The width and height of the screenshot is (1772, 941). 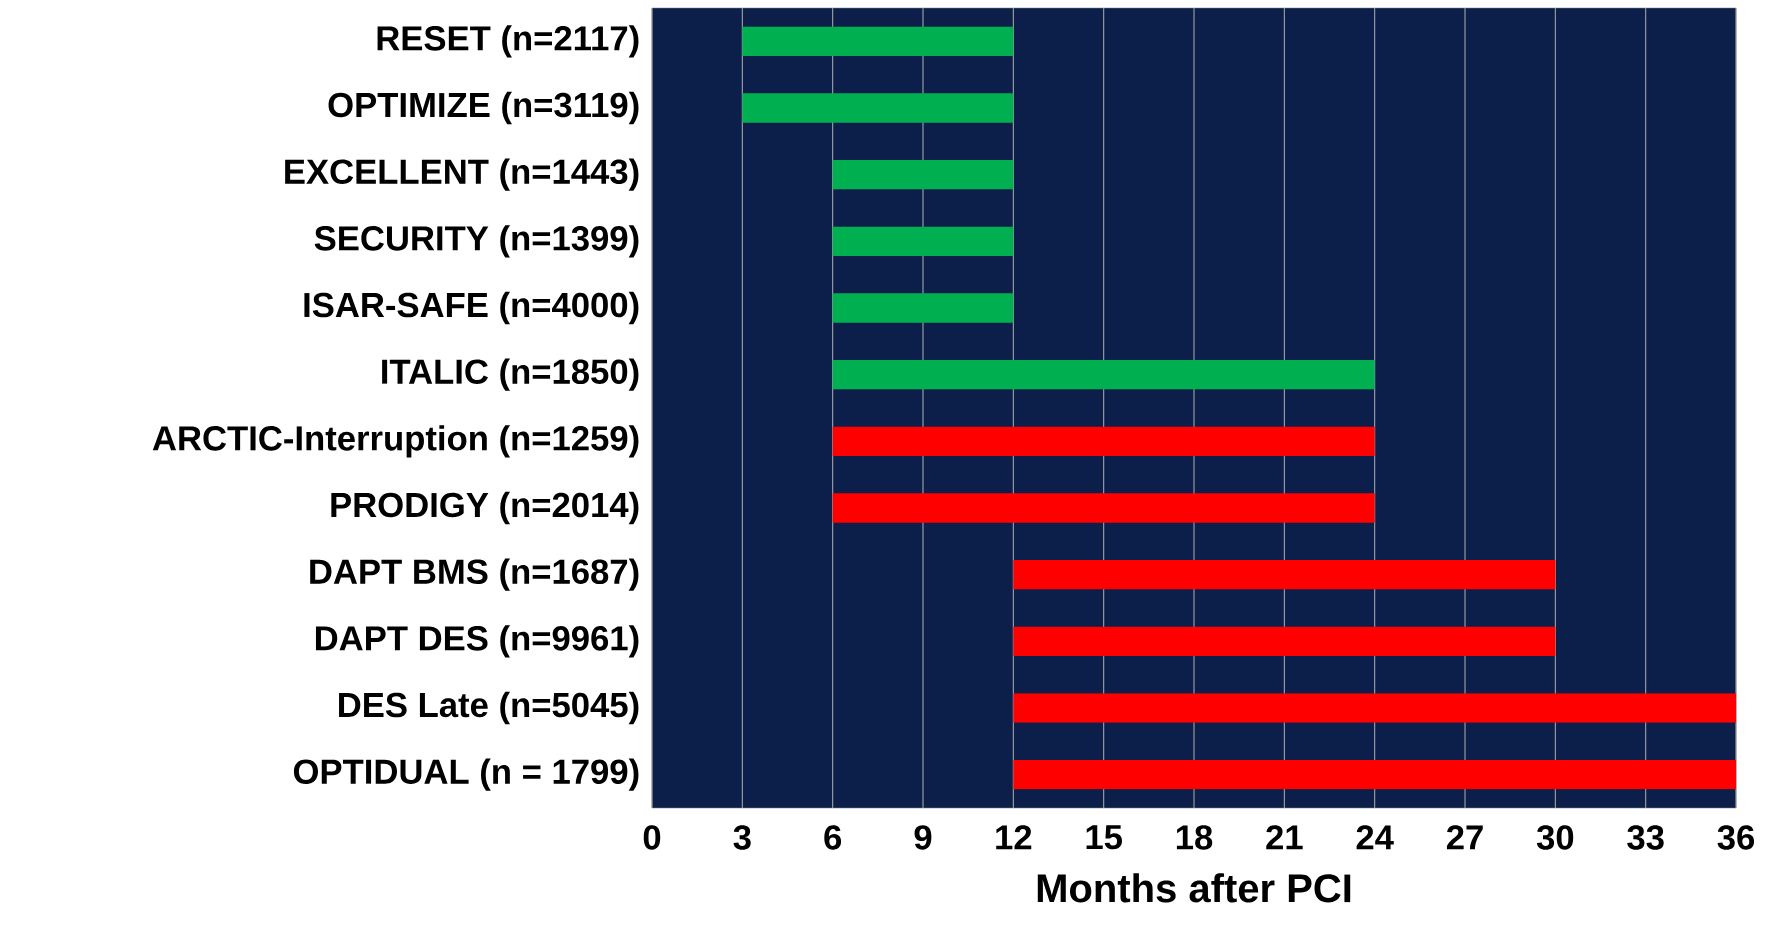 What do you see at coordinates (395, 441) in the screenshot?
I see `y-tick-label: ARCTIC-Interruption (n=1259)` at bounding box center [395, 441].